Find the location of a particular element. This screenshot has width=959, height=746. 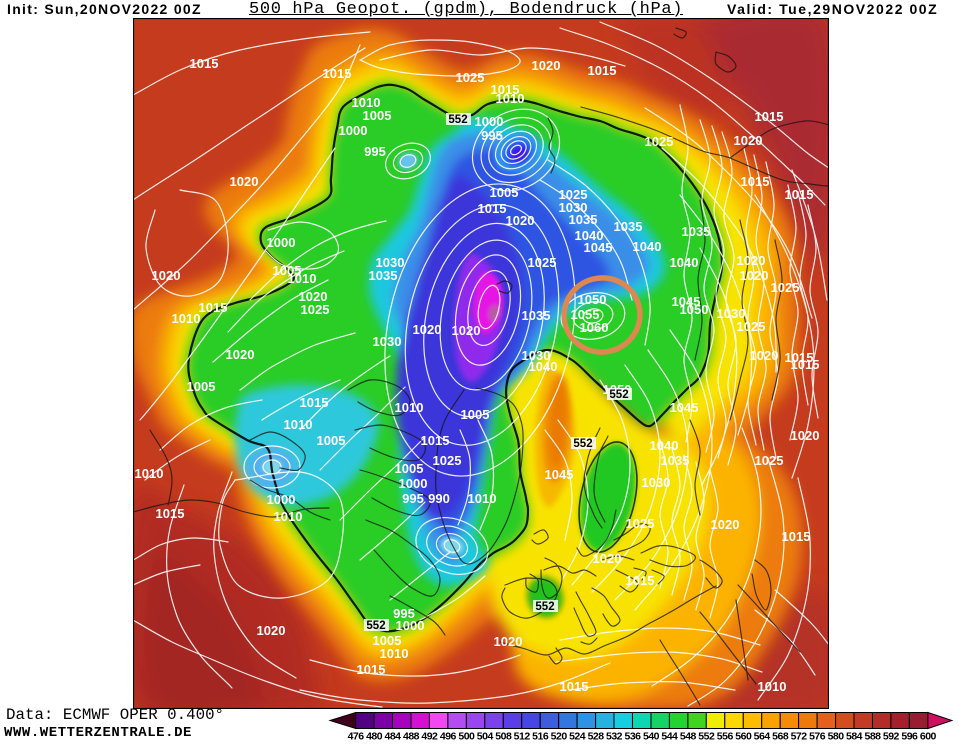

svg-text: 476 is located at coordinates (356, 736).